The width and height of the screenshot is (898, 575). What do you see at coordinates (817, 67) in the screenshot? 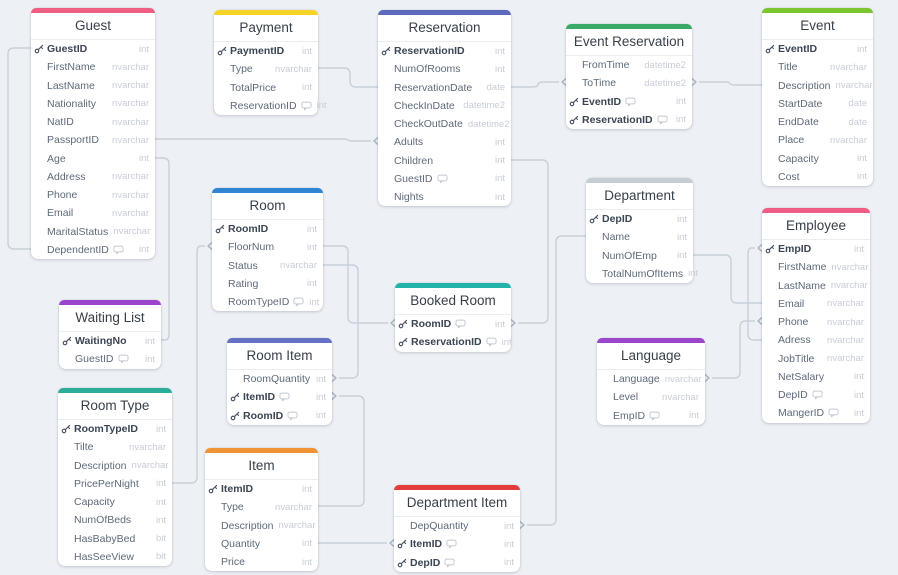
I see `field-row-event-title: Title nvarchar` at bounding box center [817, 67].